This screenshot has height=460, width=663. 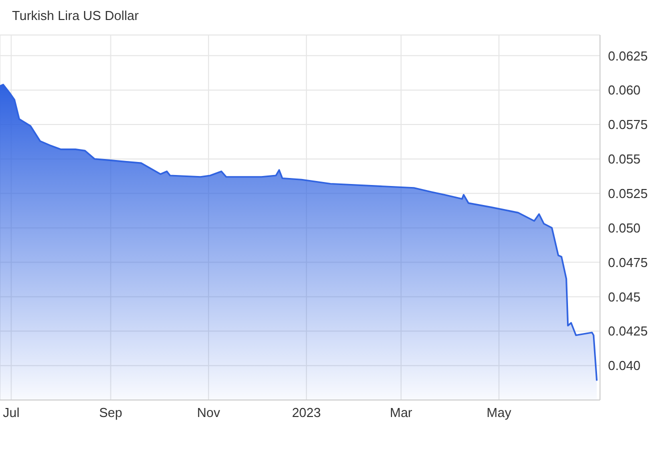 What do you see at coordinates (624, 296) in the screenshot?
I see `y-tick-label: 0.045` at bounding box center [624, 296].